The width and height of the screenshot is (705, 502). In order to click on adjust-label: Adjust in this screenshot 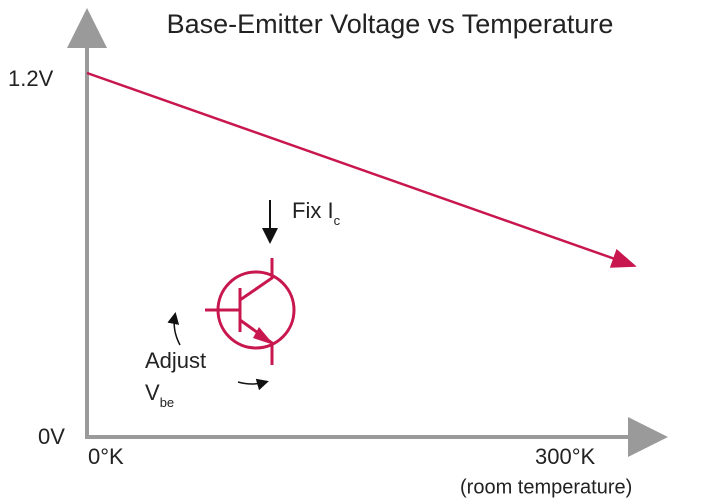, I will do `click(175, 360)`.